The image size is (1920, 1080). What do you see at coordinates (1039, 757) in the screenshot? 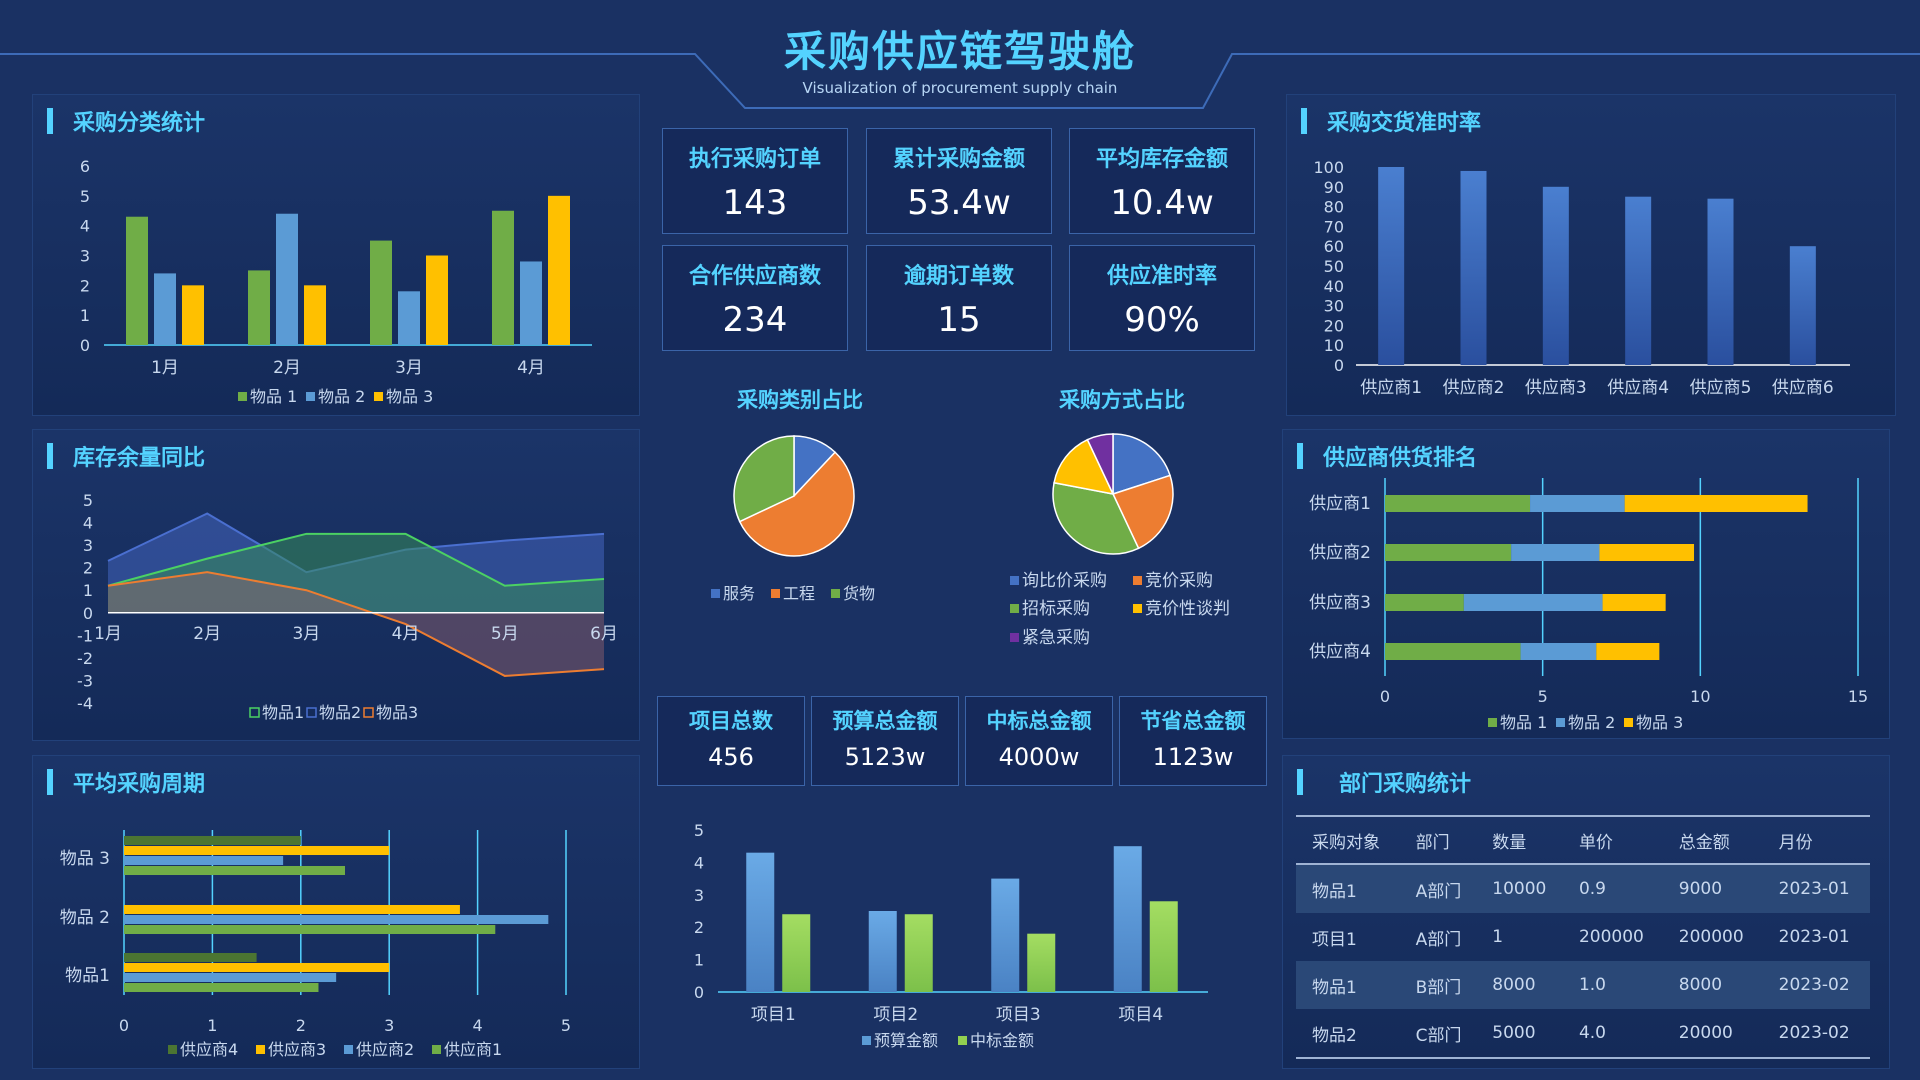
I see `kpi-value: 4000w` at bounding box center [1039, 757].